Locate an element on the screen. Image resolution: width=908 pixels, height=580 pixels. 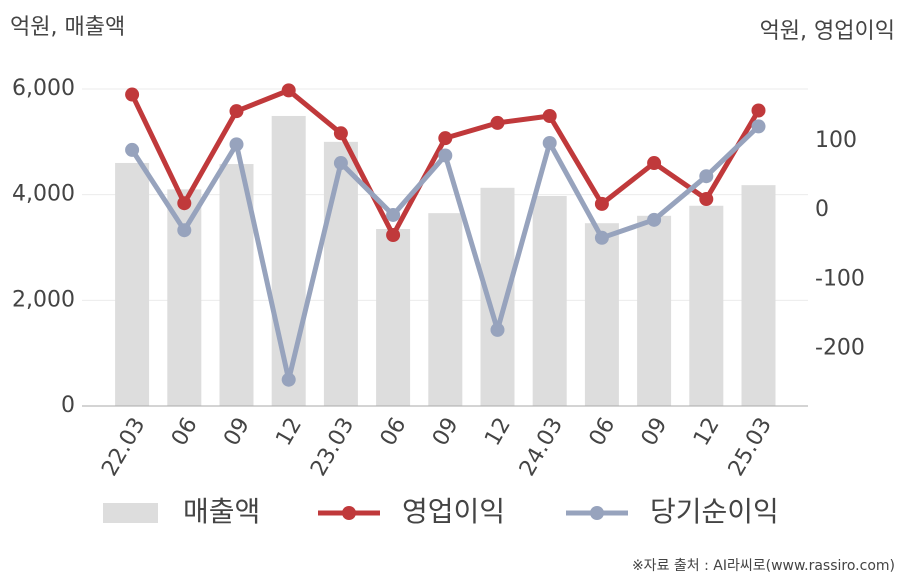
source-note: ※자료 출처 : AI라씨로(www.rassiro.com) is located at coordinates (763, 566).